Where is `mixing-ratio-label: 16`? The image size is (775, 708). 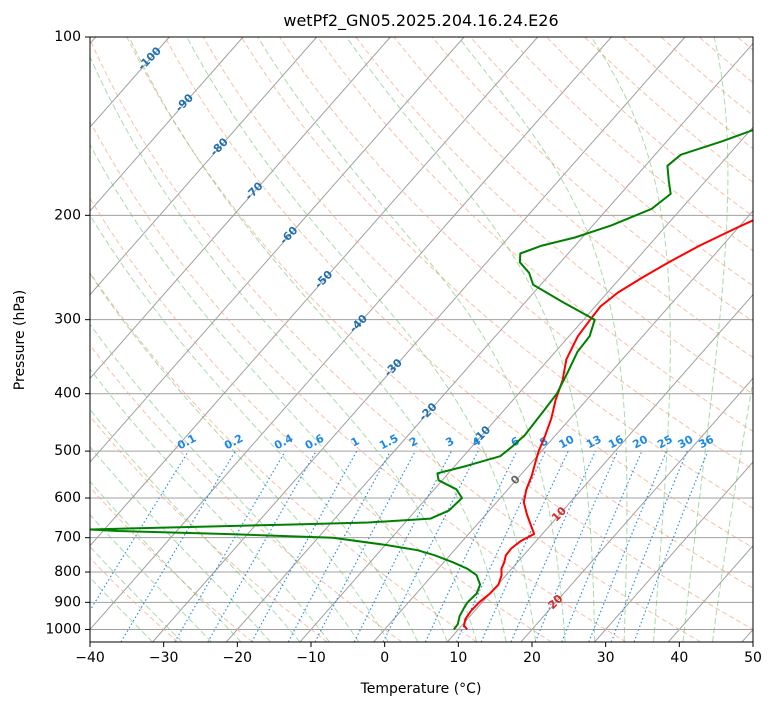
mixing-ratio-label: 16 is located at coordinates (616, 442).